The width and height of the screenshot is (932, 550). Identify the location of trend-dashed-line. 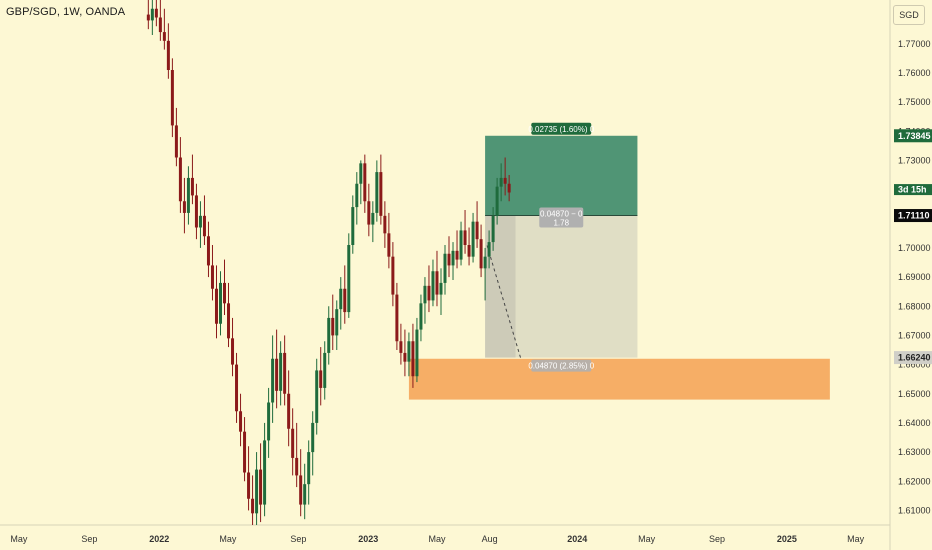
(504, 302).